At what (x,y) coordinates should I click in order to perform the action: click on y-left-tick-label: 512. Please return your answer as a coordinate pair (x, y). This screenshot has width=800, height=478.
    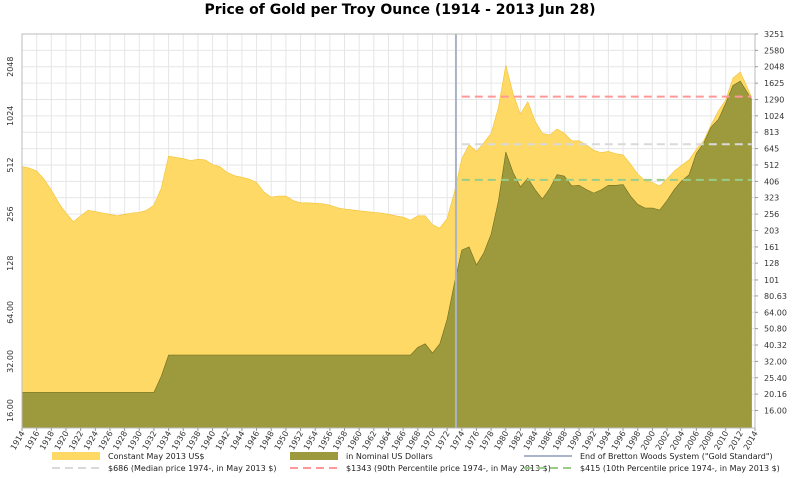
    Looking at the image, I should click on (10, 164).